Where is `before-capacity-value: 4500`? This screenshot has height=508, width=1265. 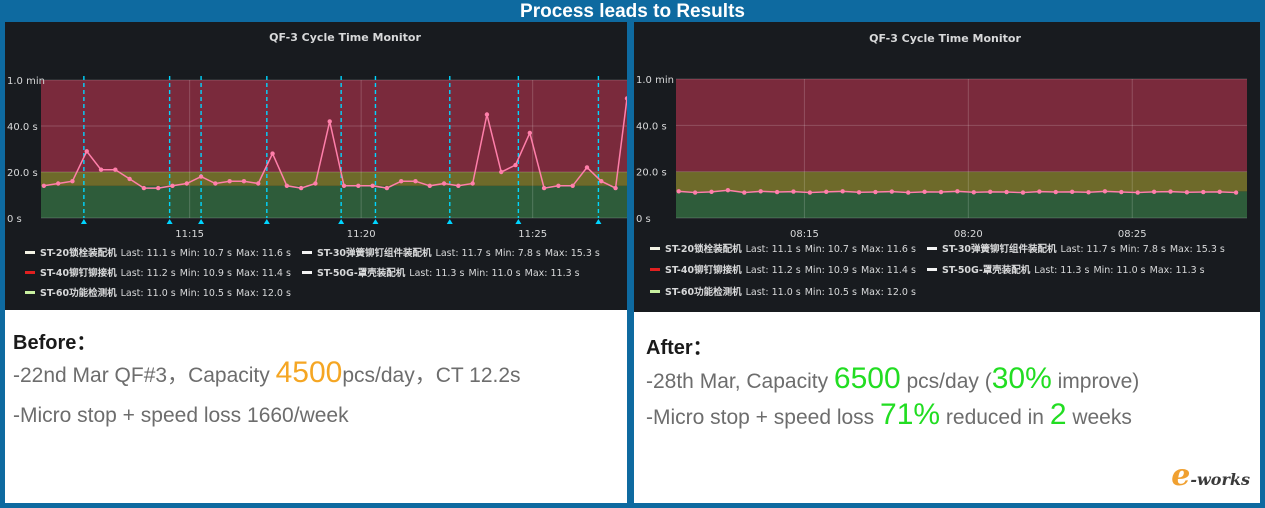
before-capacity-value: 4500 is located at coordinates (309, 372).